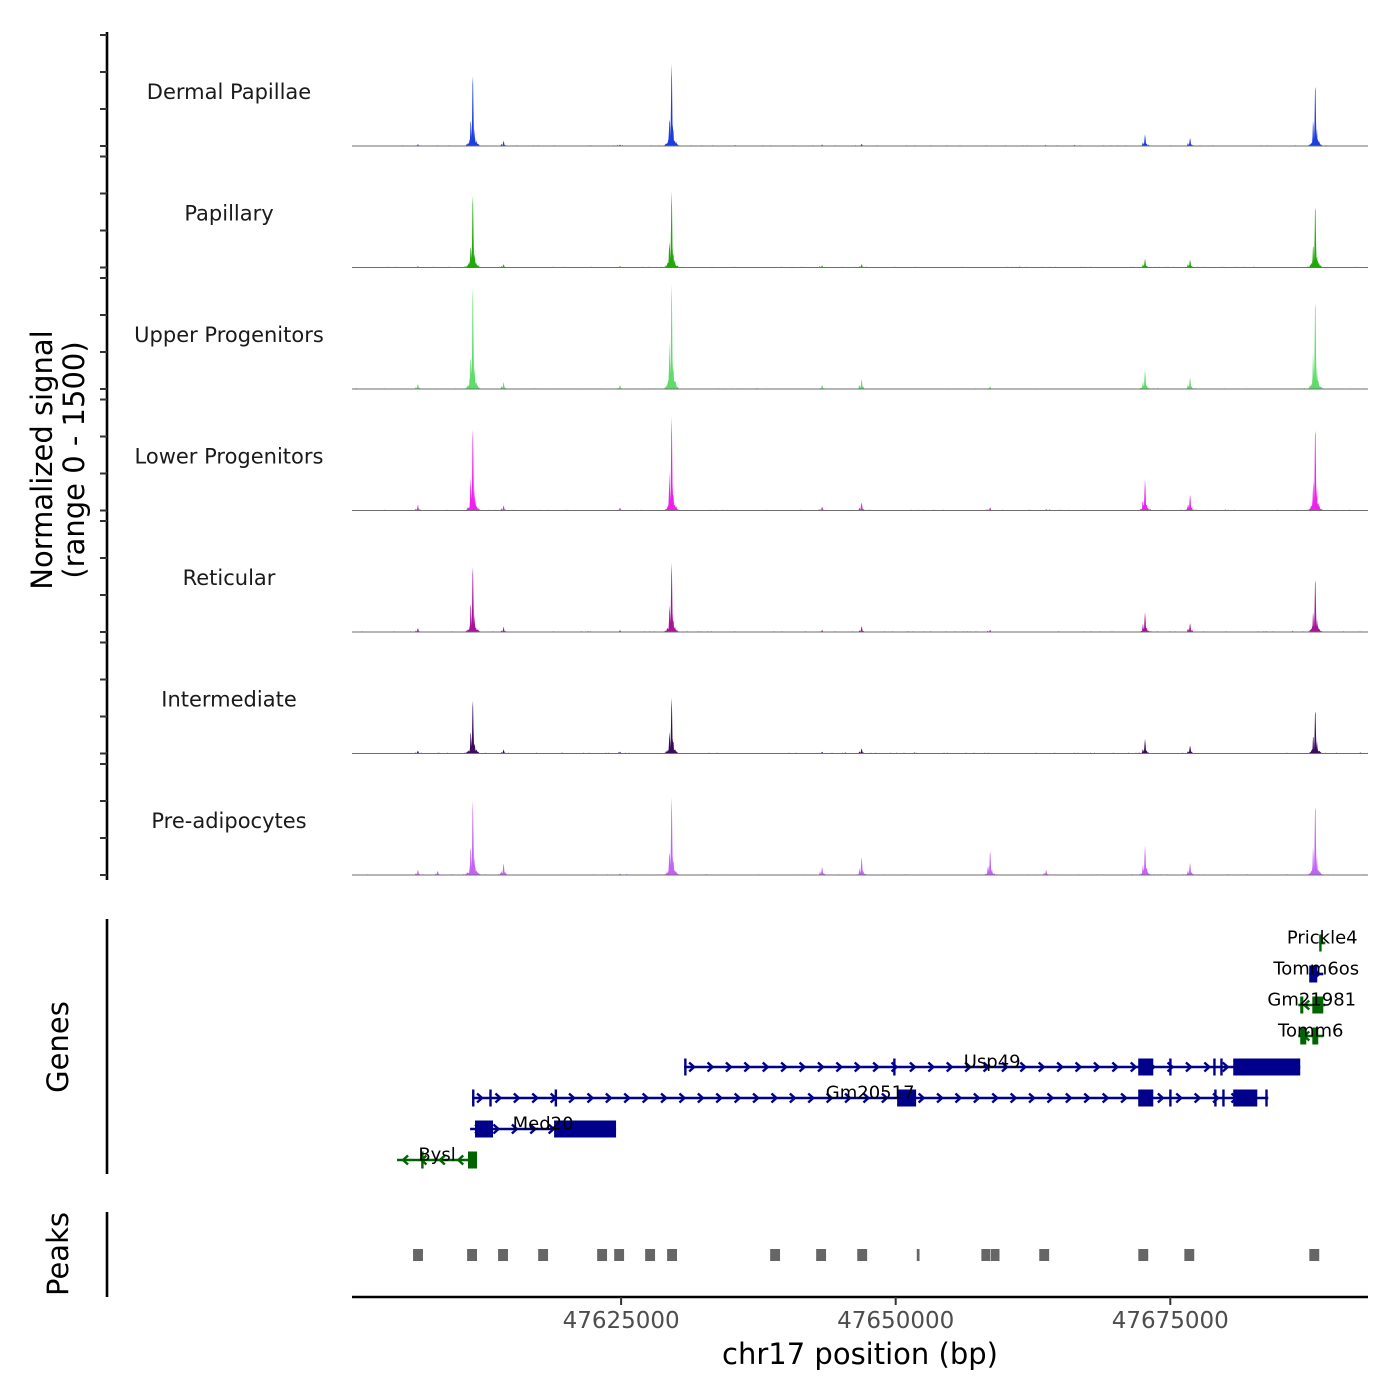 This screenshot has height=1400, width=1400. What do you see at coordinates (621, 1321) in the screenshot?
I see `x-axis-tick-label: 47625000` at bounding box center [621, 1321].